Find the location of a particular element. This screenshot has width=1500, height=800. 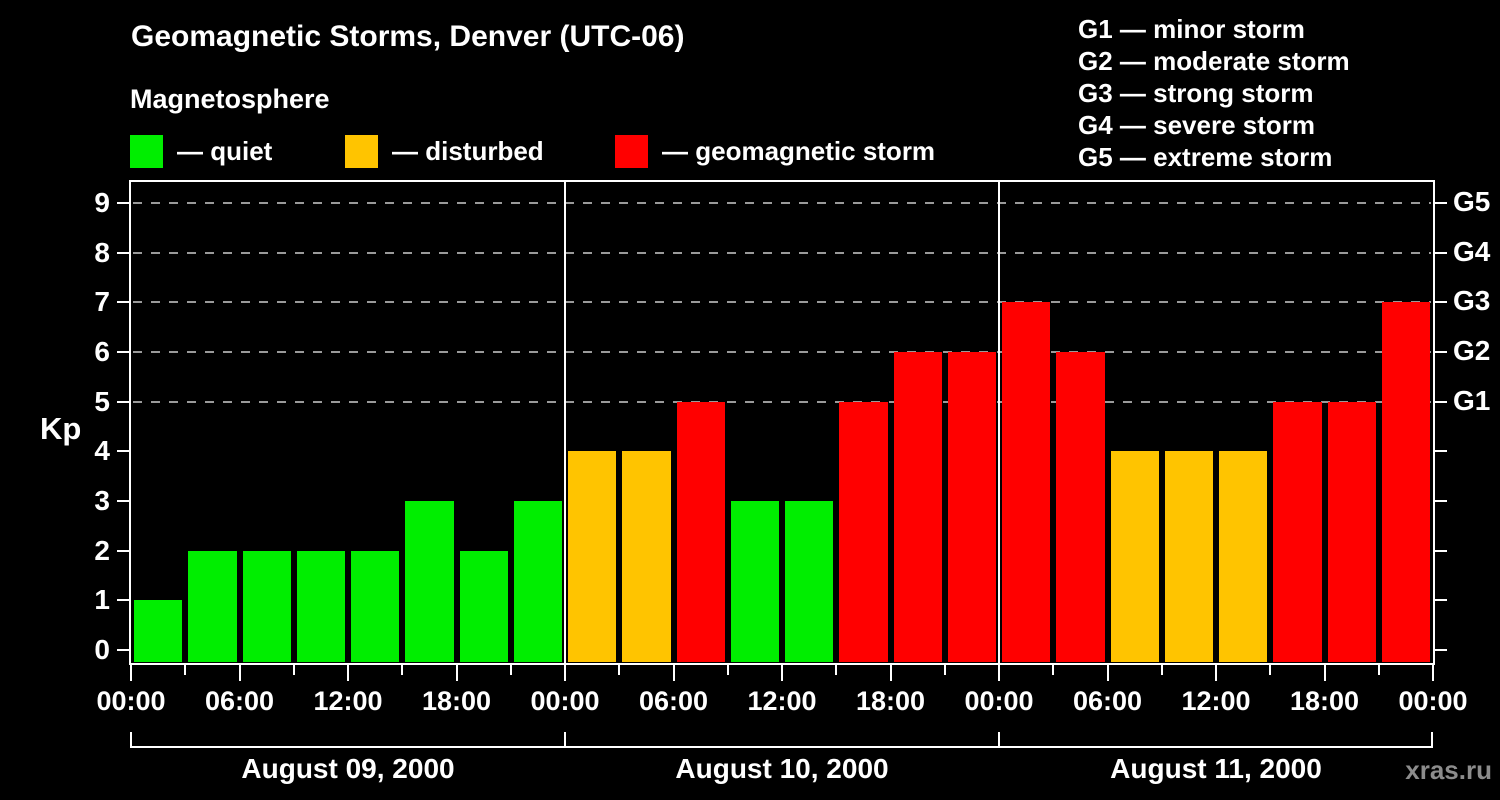

legend-label-disturbed: — disturbed is located at coordinates (468, 151).